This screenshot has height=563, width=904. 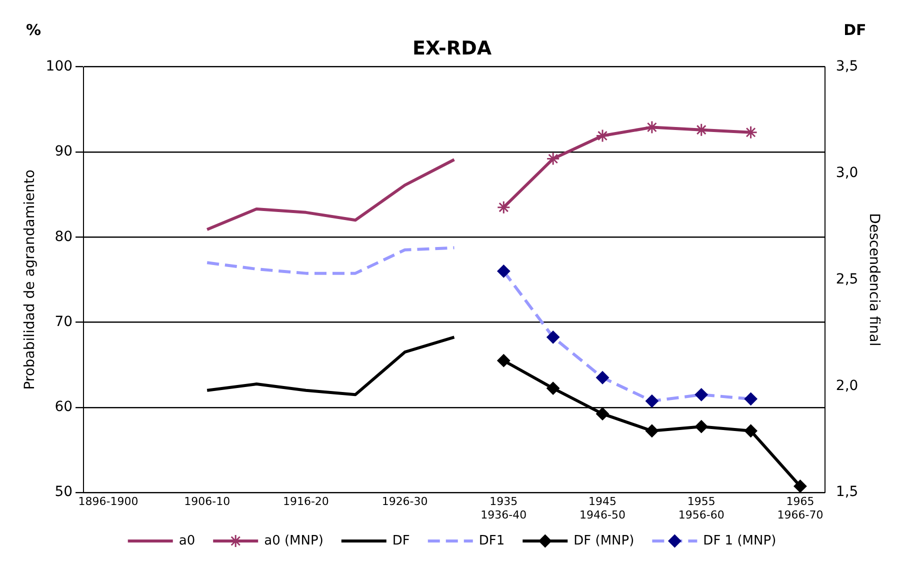 What do you see at coordinates (207, 501) in the screenshot?
I see `x-tick-label: 1906-10` at bounding box center [207, 501].